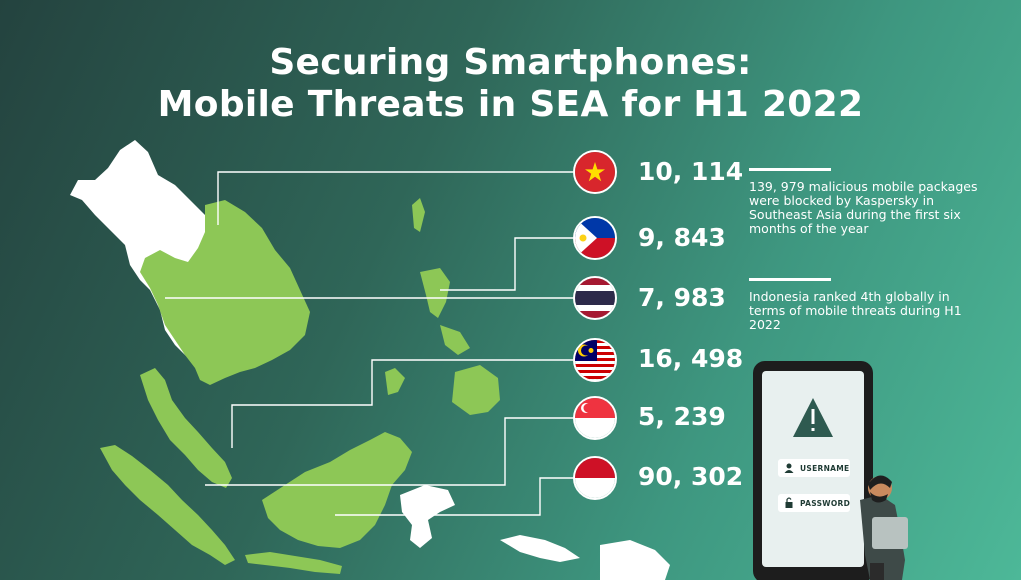 This screenshot has width=1021, height=580. What do you see at coordinates (418, 215) in the screenshot?
I see `taiwan` at bounding box center [418, 215].